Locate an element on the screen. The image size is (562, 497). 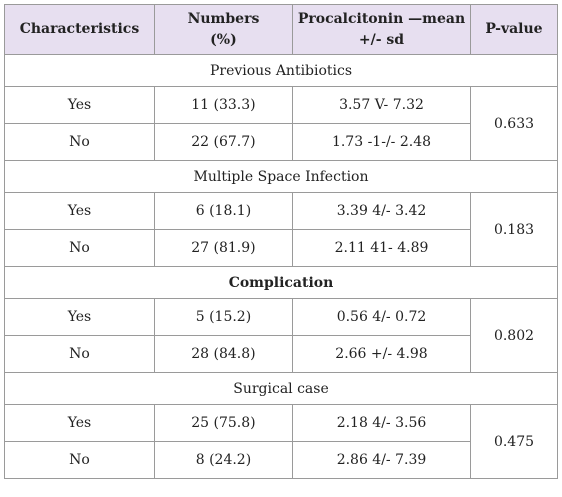
table-row: No 27 (81.9) 2.11 41- 4.89 is located at coordinates (281, 248).